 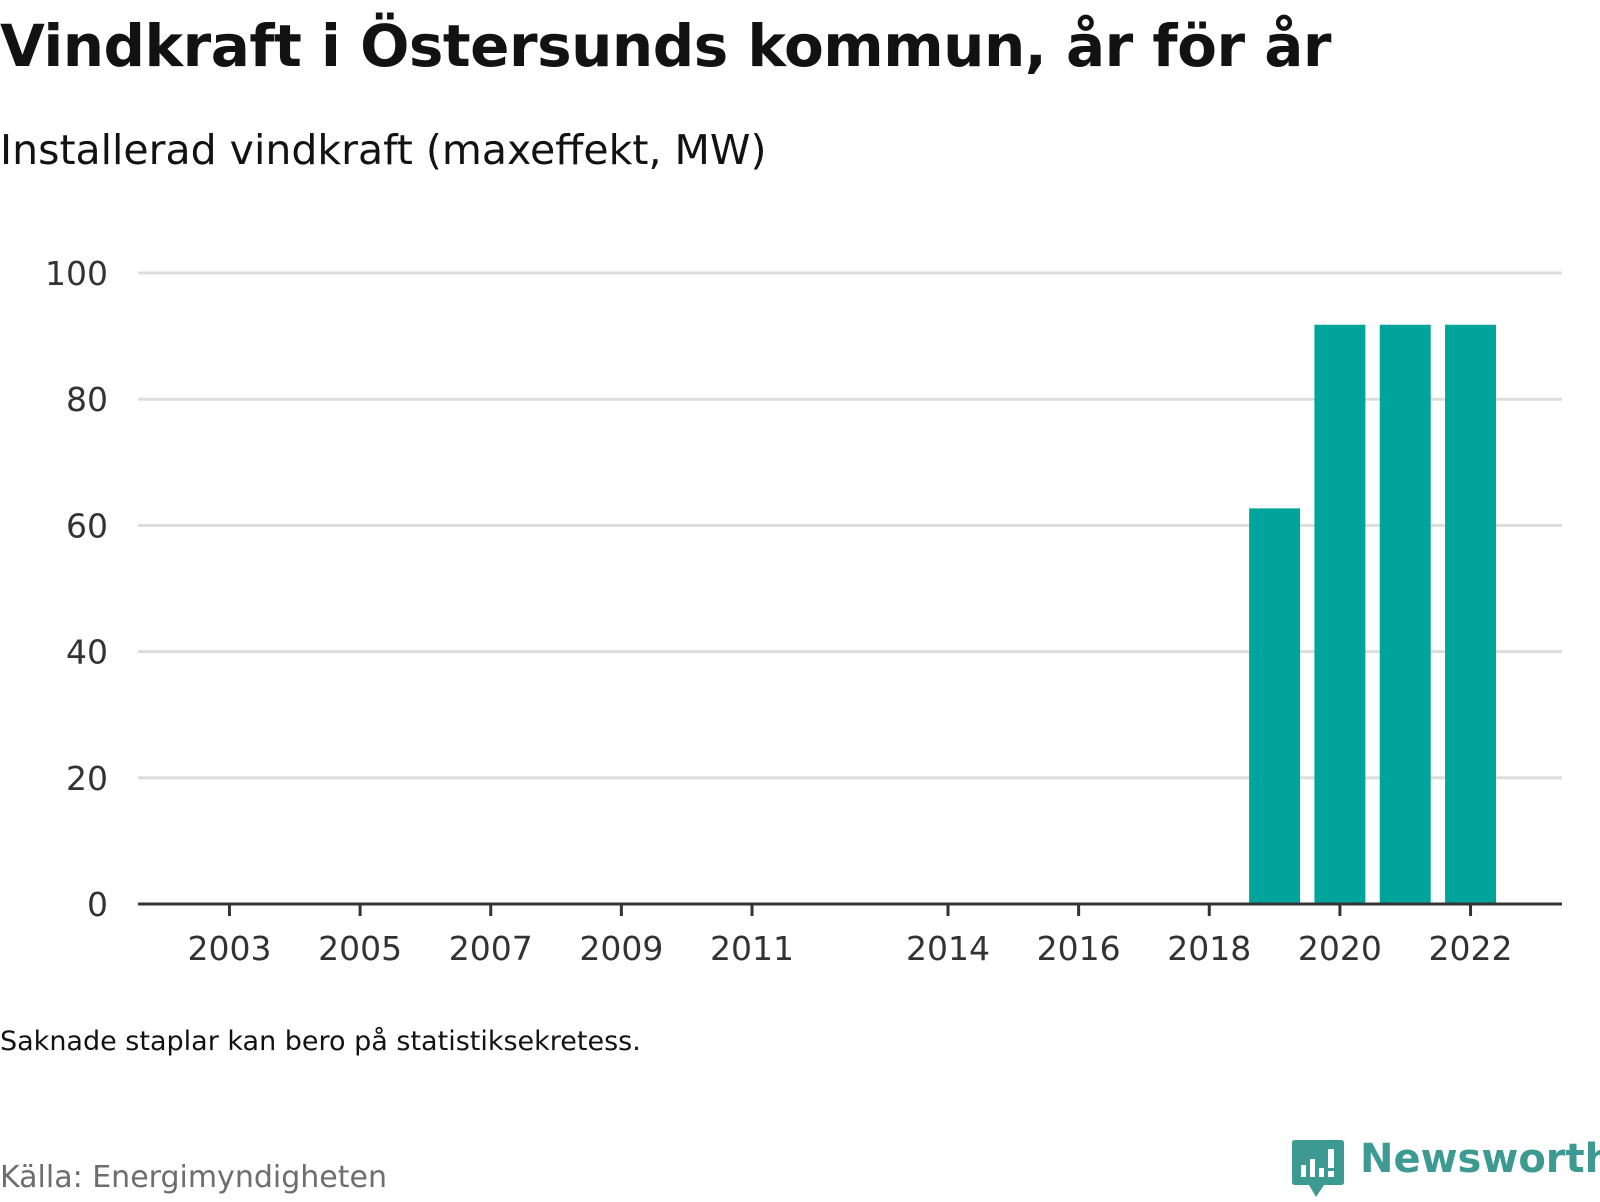 What do you see at coordinates (229, 948) in the screenshot?
I see `x-tick-label: 2003` at bounding box center [229, 948].